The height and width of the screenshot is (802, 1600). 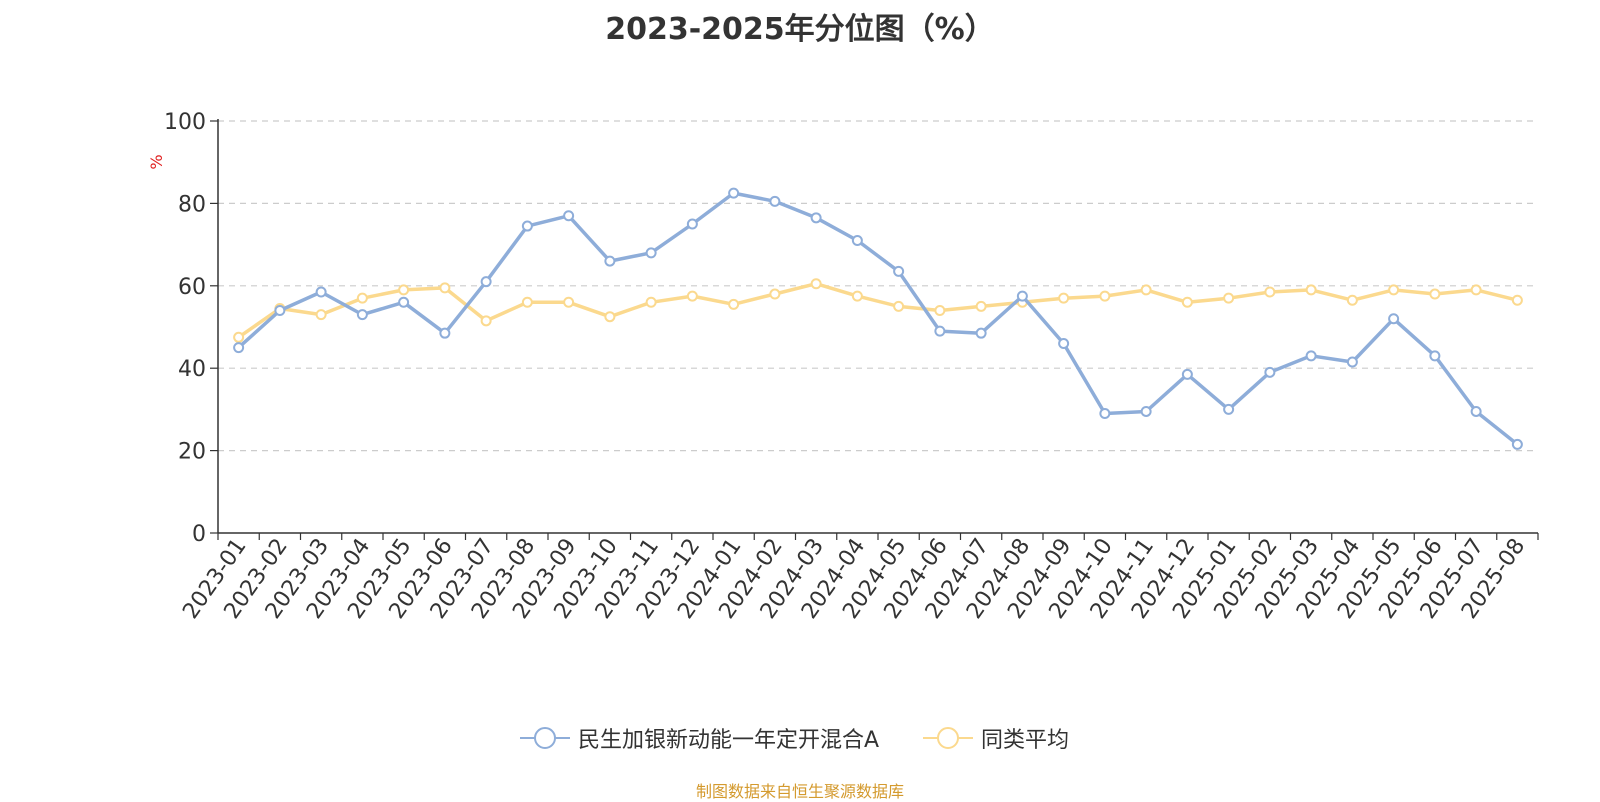 I want to click on legend-label-average: 同类平均, so click(x=1025, y=740).